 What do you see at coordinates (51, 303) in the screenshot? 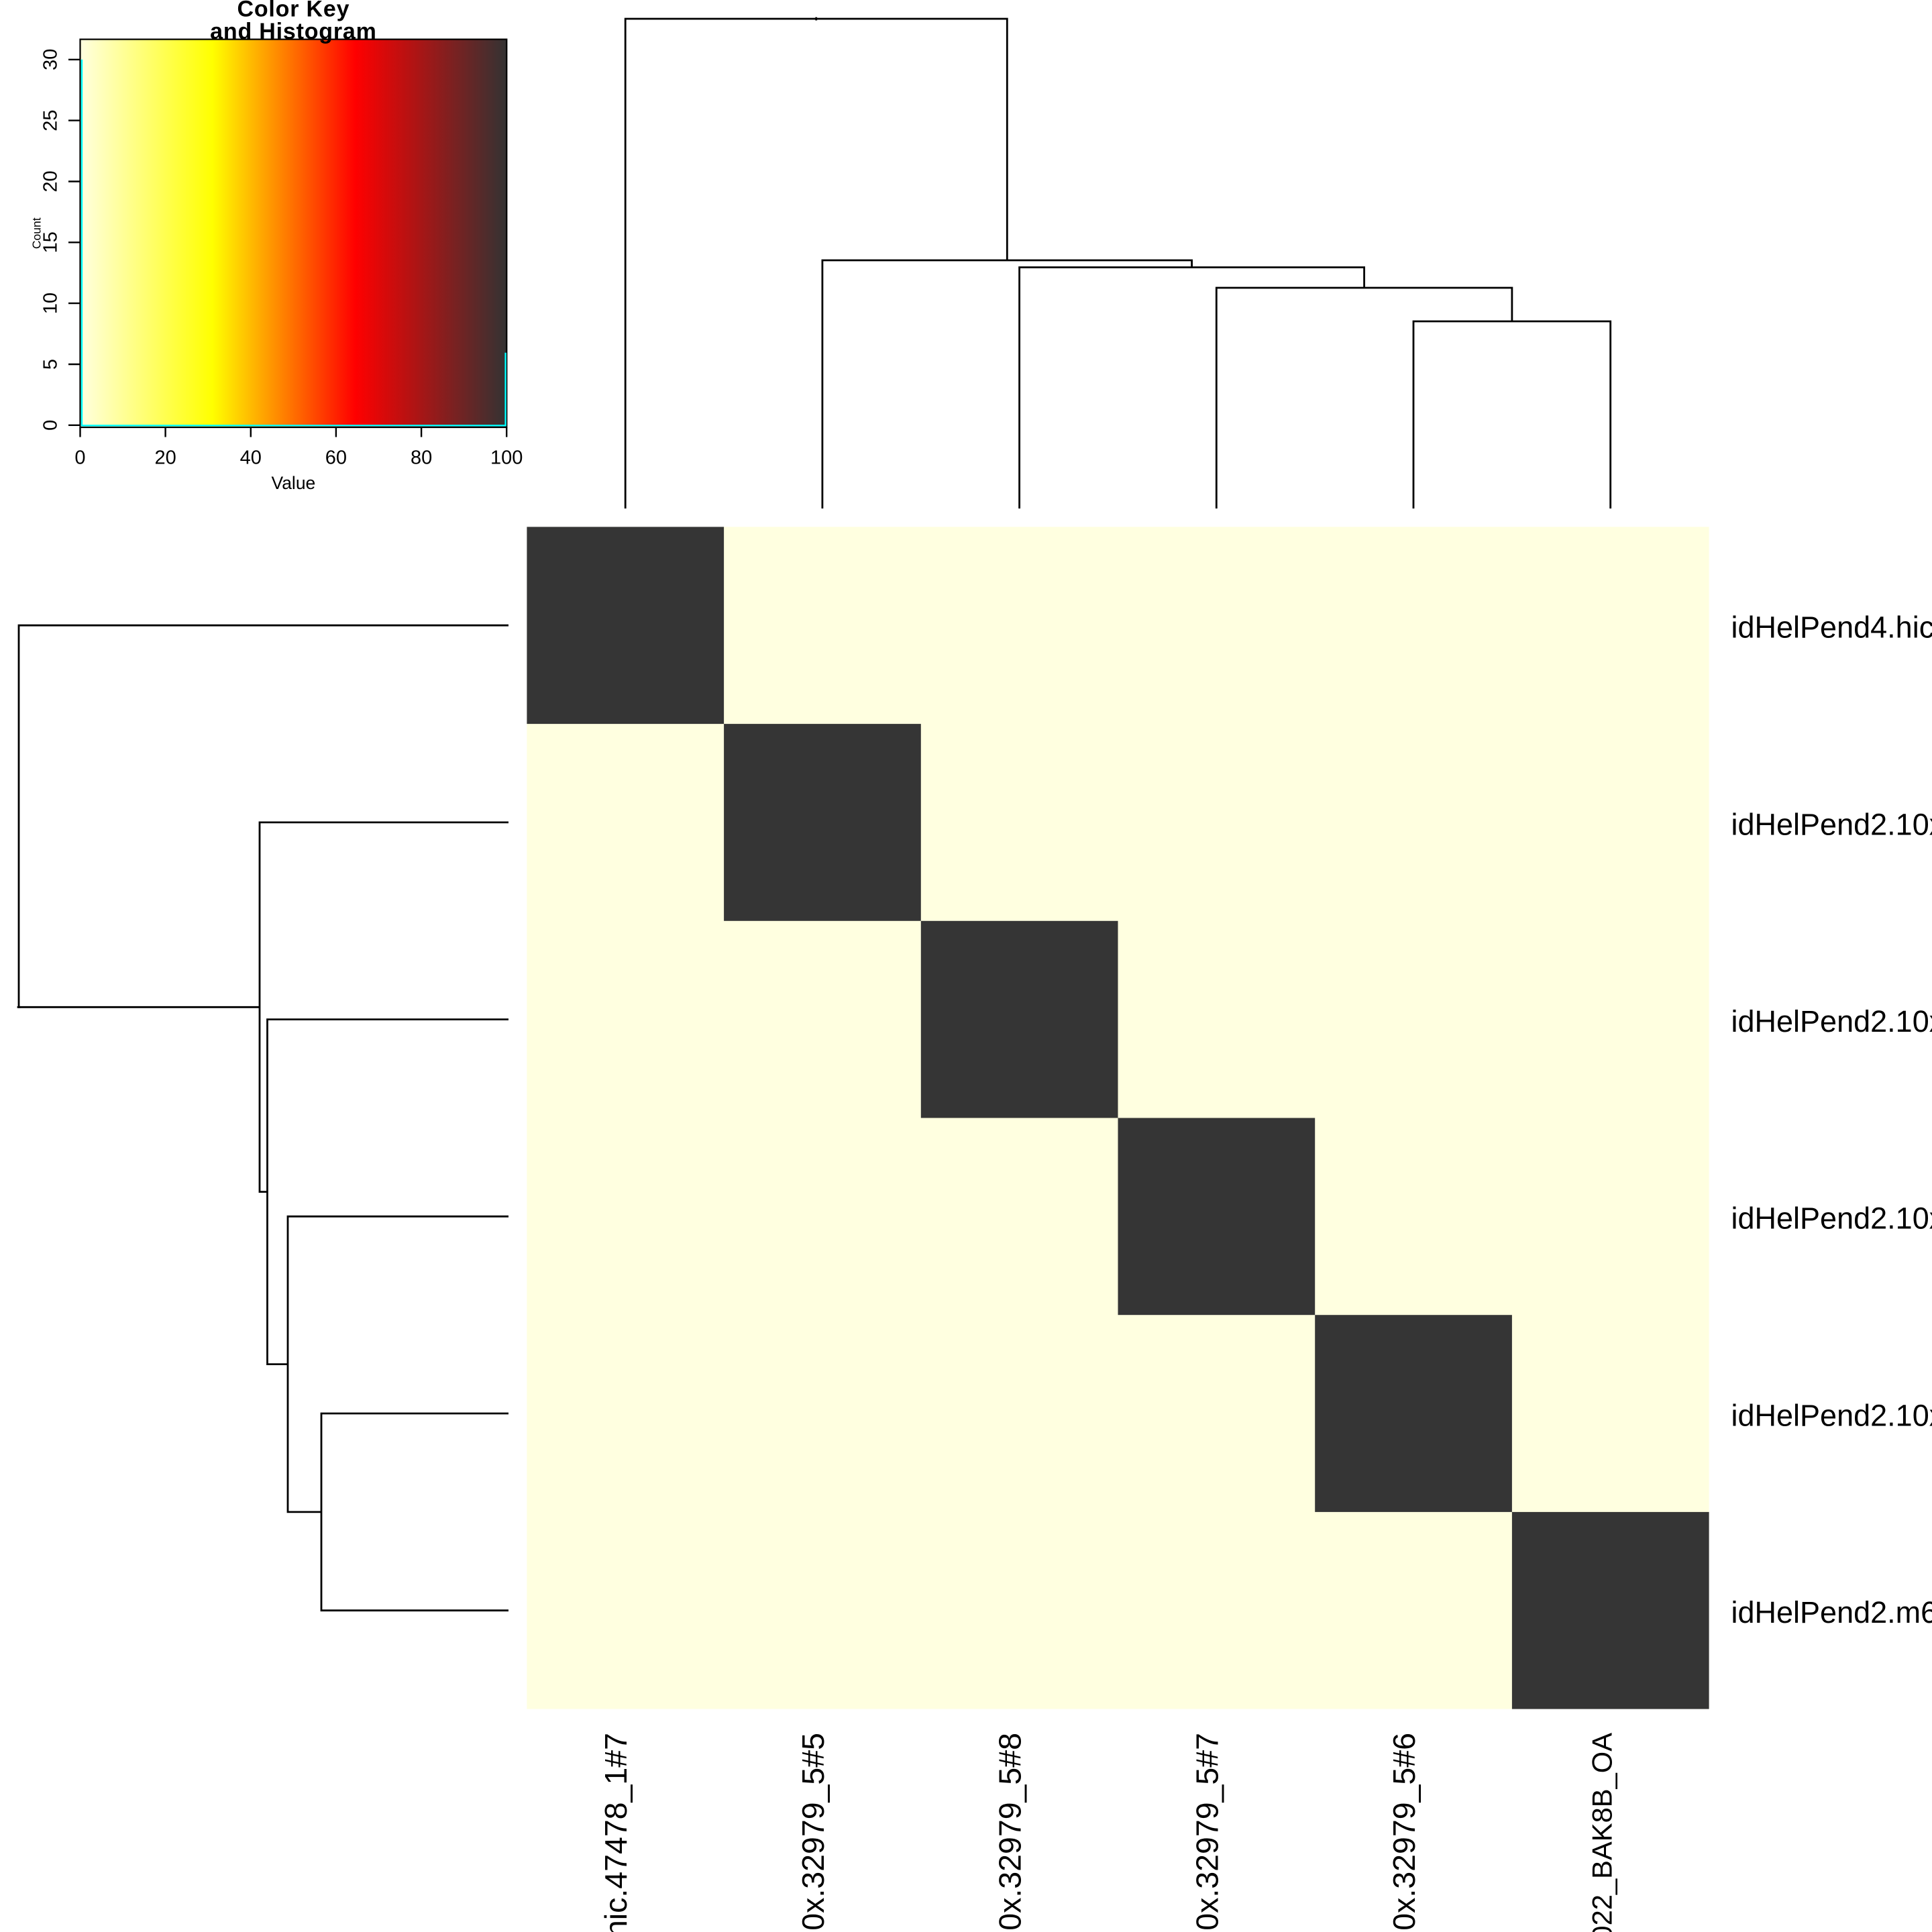
I see `svg-text: 10` at bounding box center [51, 303].